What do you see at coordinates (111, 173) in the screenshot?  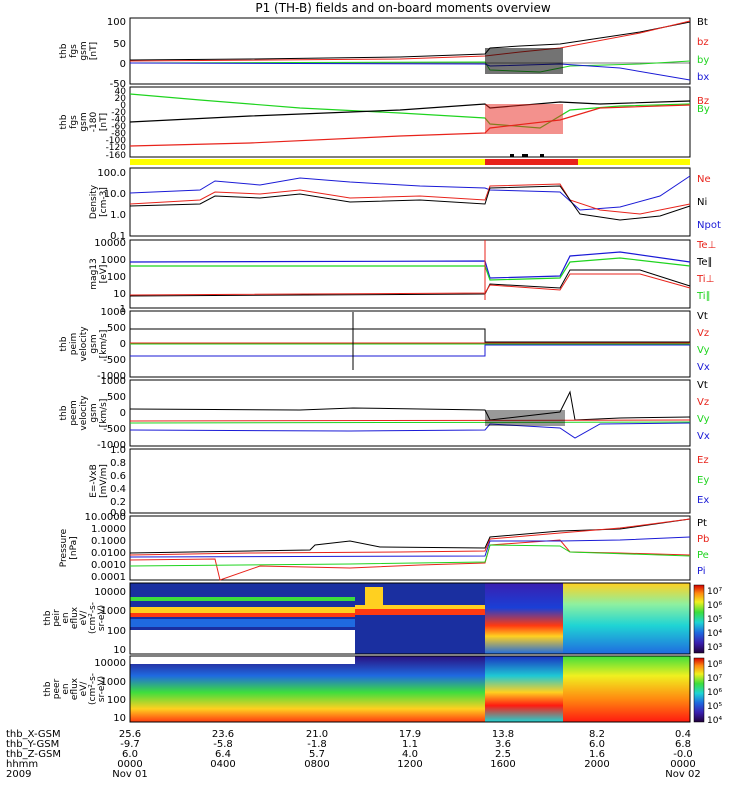 I see `panel3-ytick-0: 100.0` at bounding box center [111, 173].